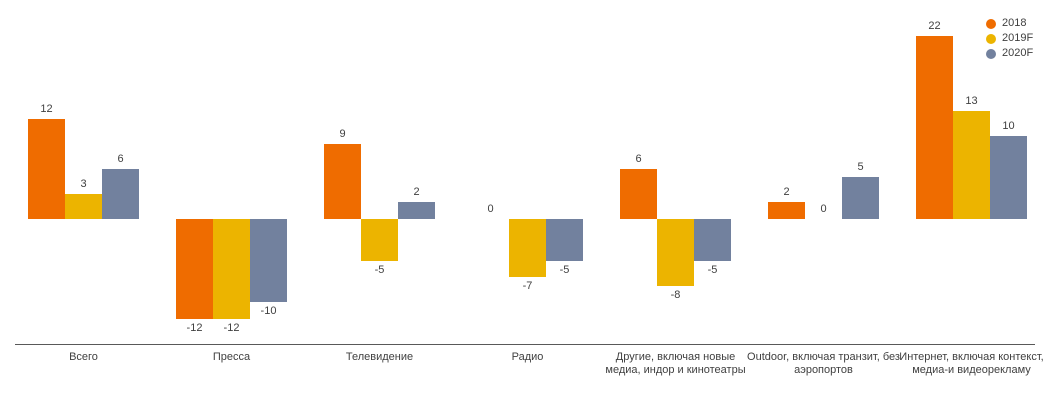 This screenshot has height=400, width=1056. What do you see at coordinates (786, 192) in the screenshot?
I see `bar-value-label-2018-cat5: 2` at bounding box center [786, 192].